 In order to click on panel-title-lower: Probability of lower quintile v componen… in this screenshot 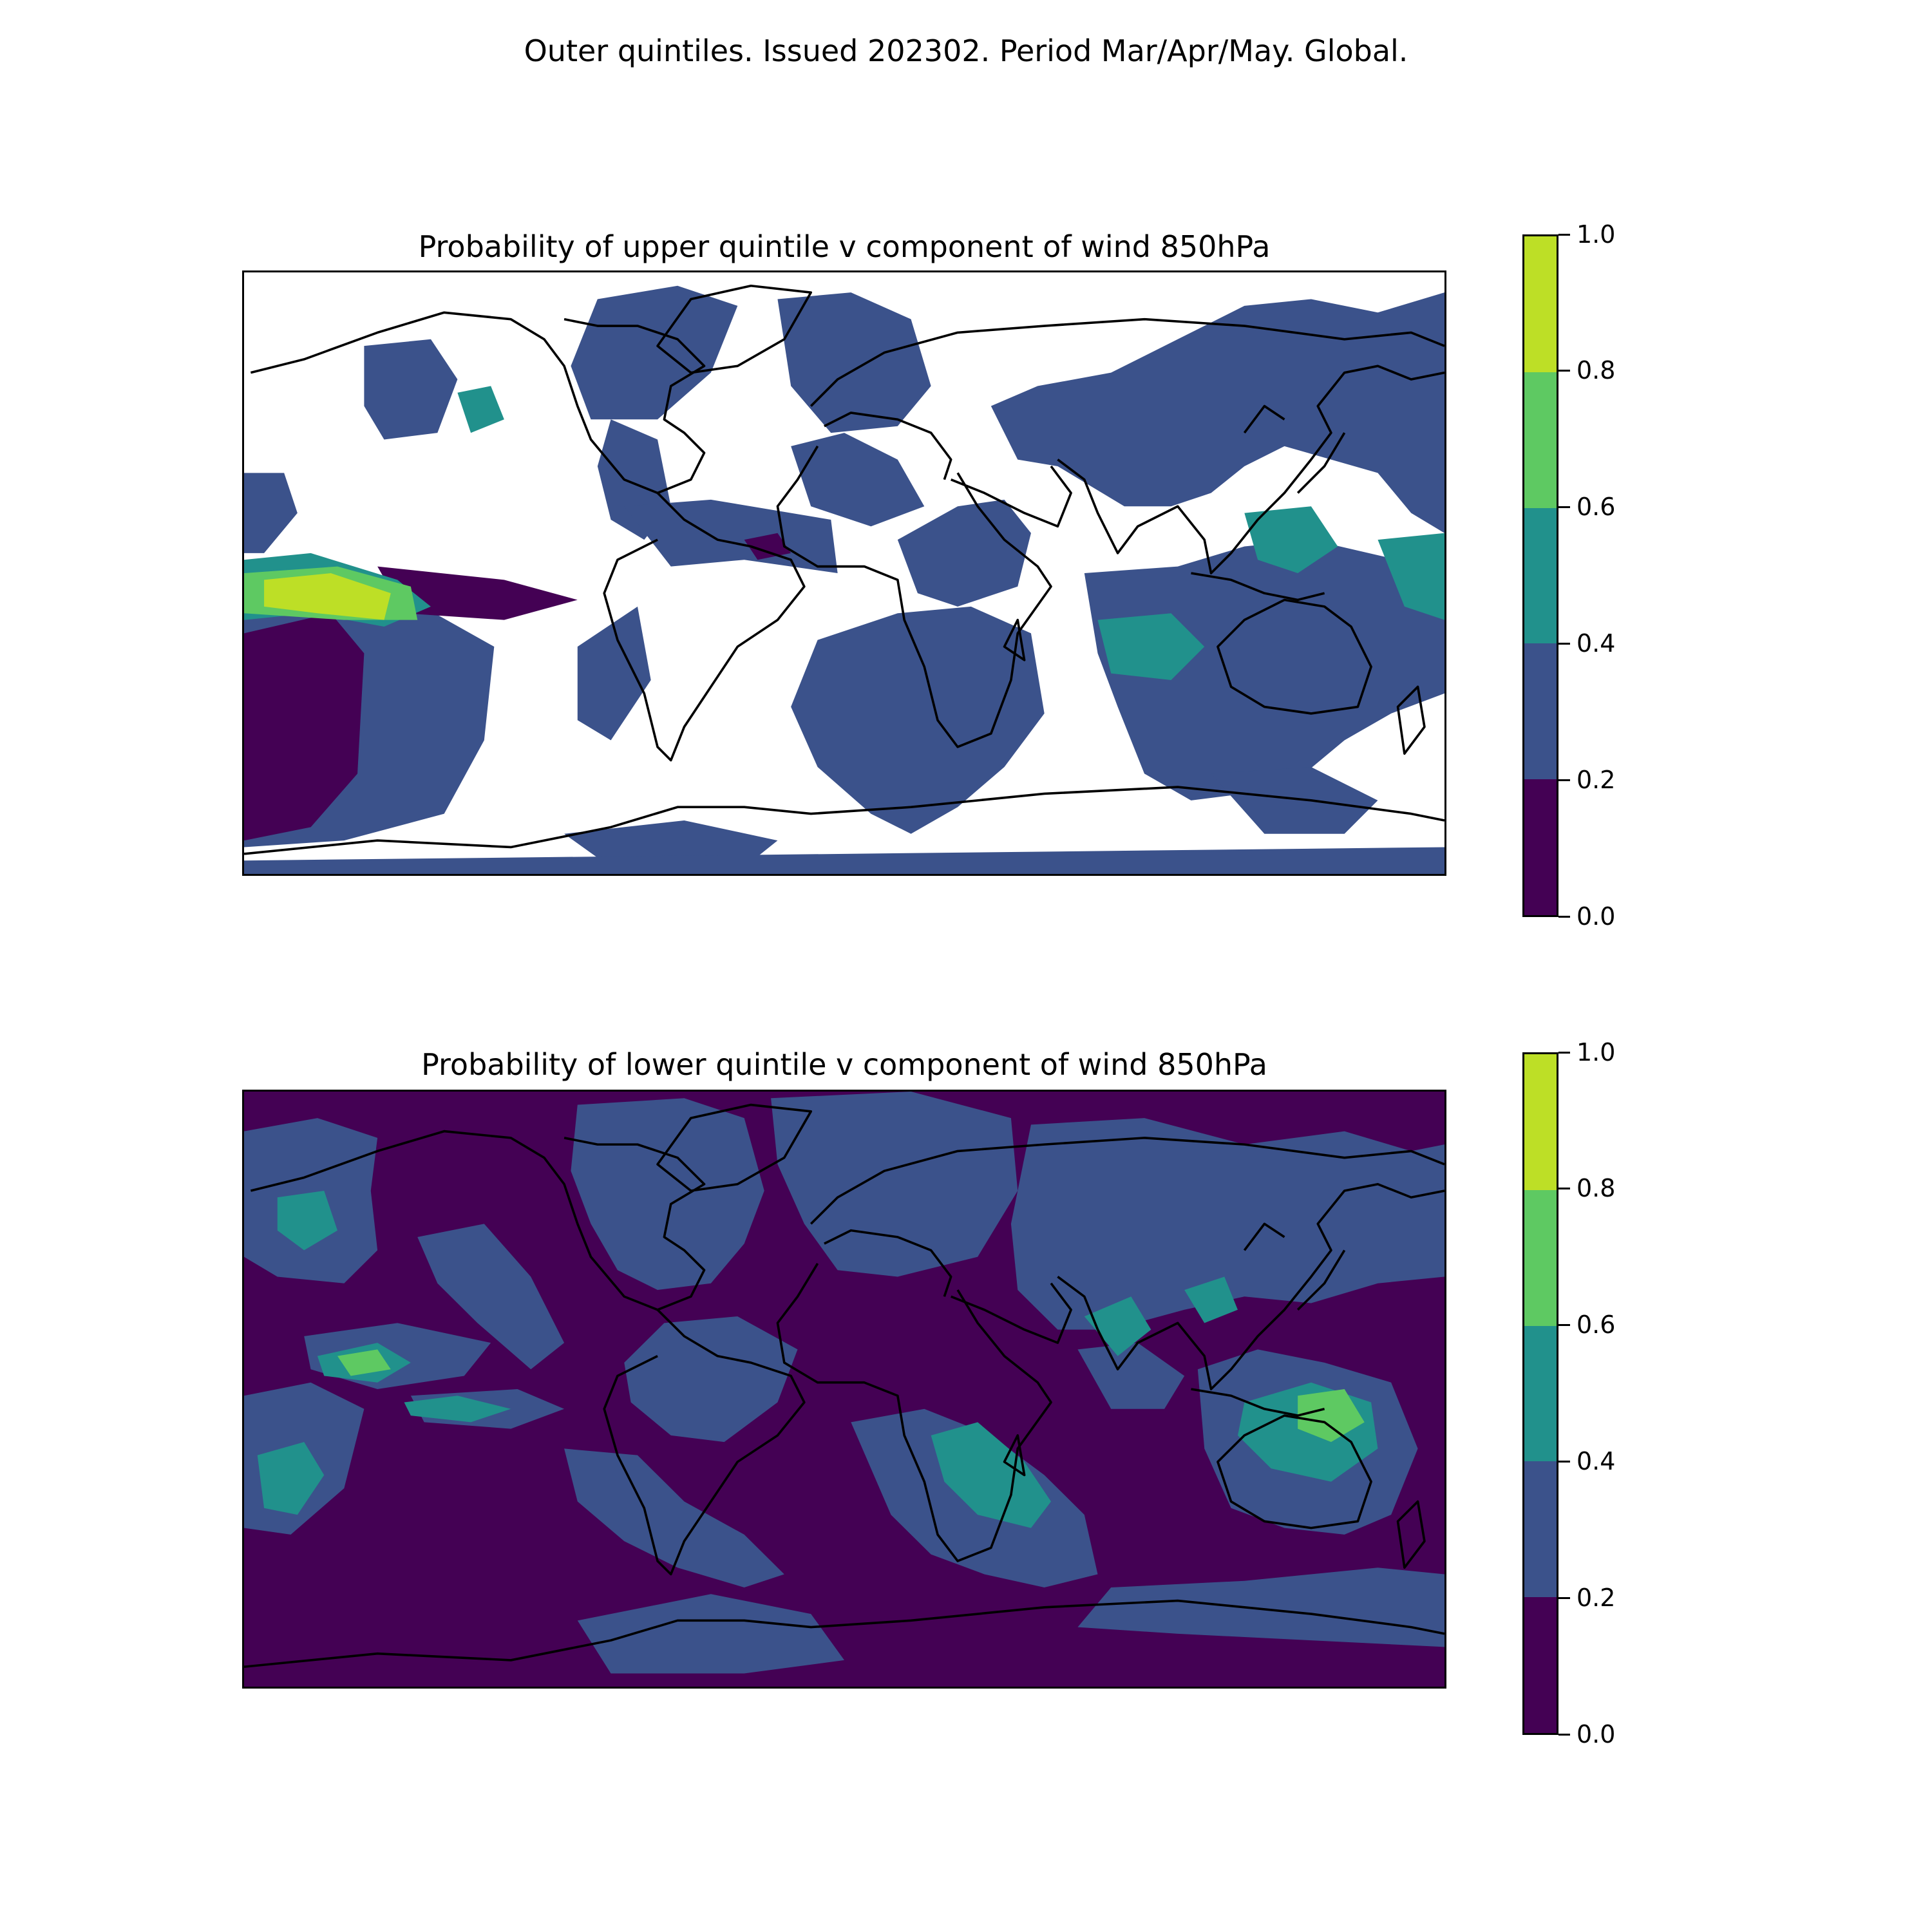, I will do `click(844, 1064)`.